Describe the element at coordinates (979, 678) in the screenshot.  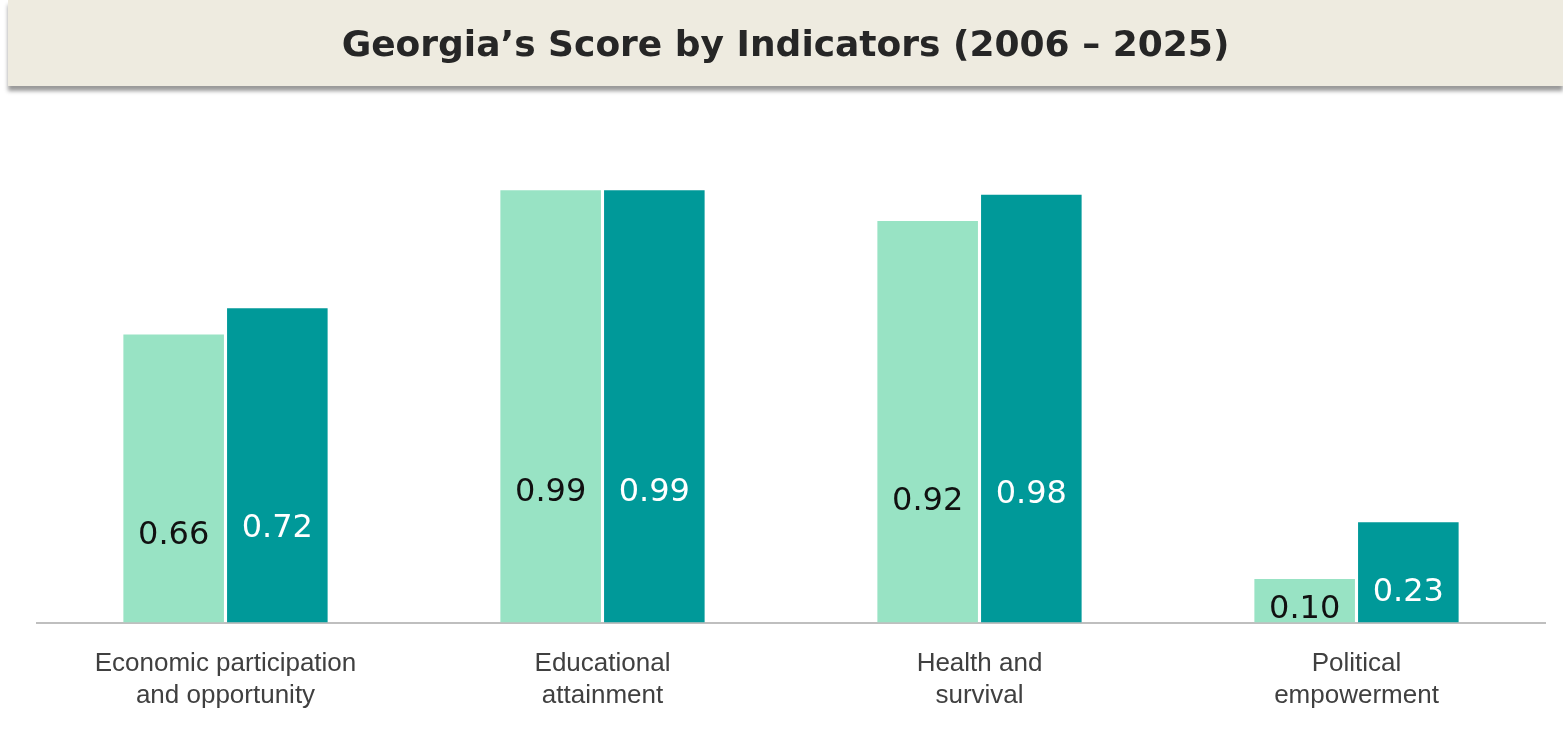
I see `x-tick-label: Health and survival` at that location.